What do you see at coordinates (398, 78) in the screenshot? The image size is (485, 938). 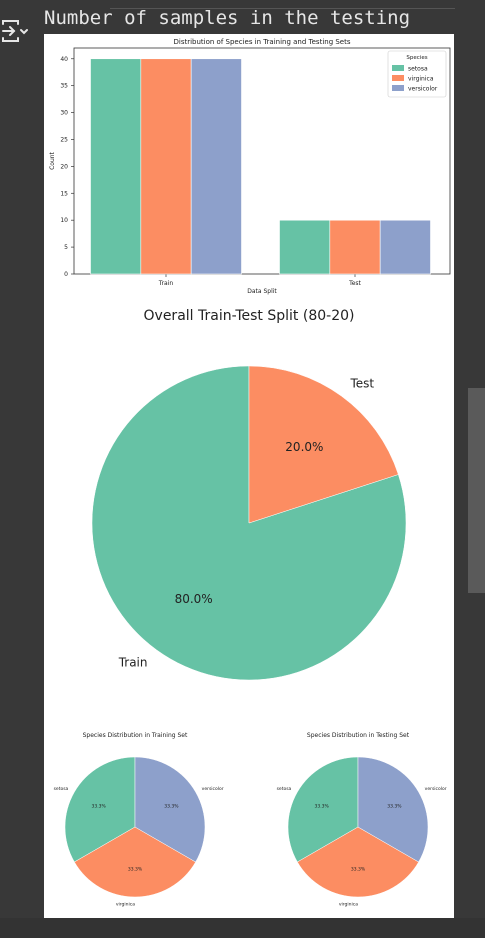 I see `legend-swatch-virginica` at bounding box center [398, 78].